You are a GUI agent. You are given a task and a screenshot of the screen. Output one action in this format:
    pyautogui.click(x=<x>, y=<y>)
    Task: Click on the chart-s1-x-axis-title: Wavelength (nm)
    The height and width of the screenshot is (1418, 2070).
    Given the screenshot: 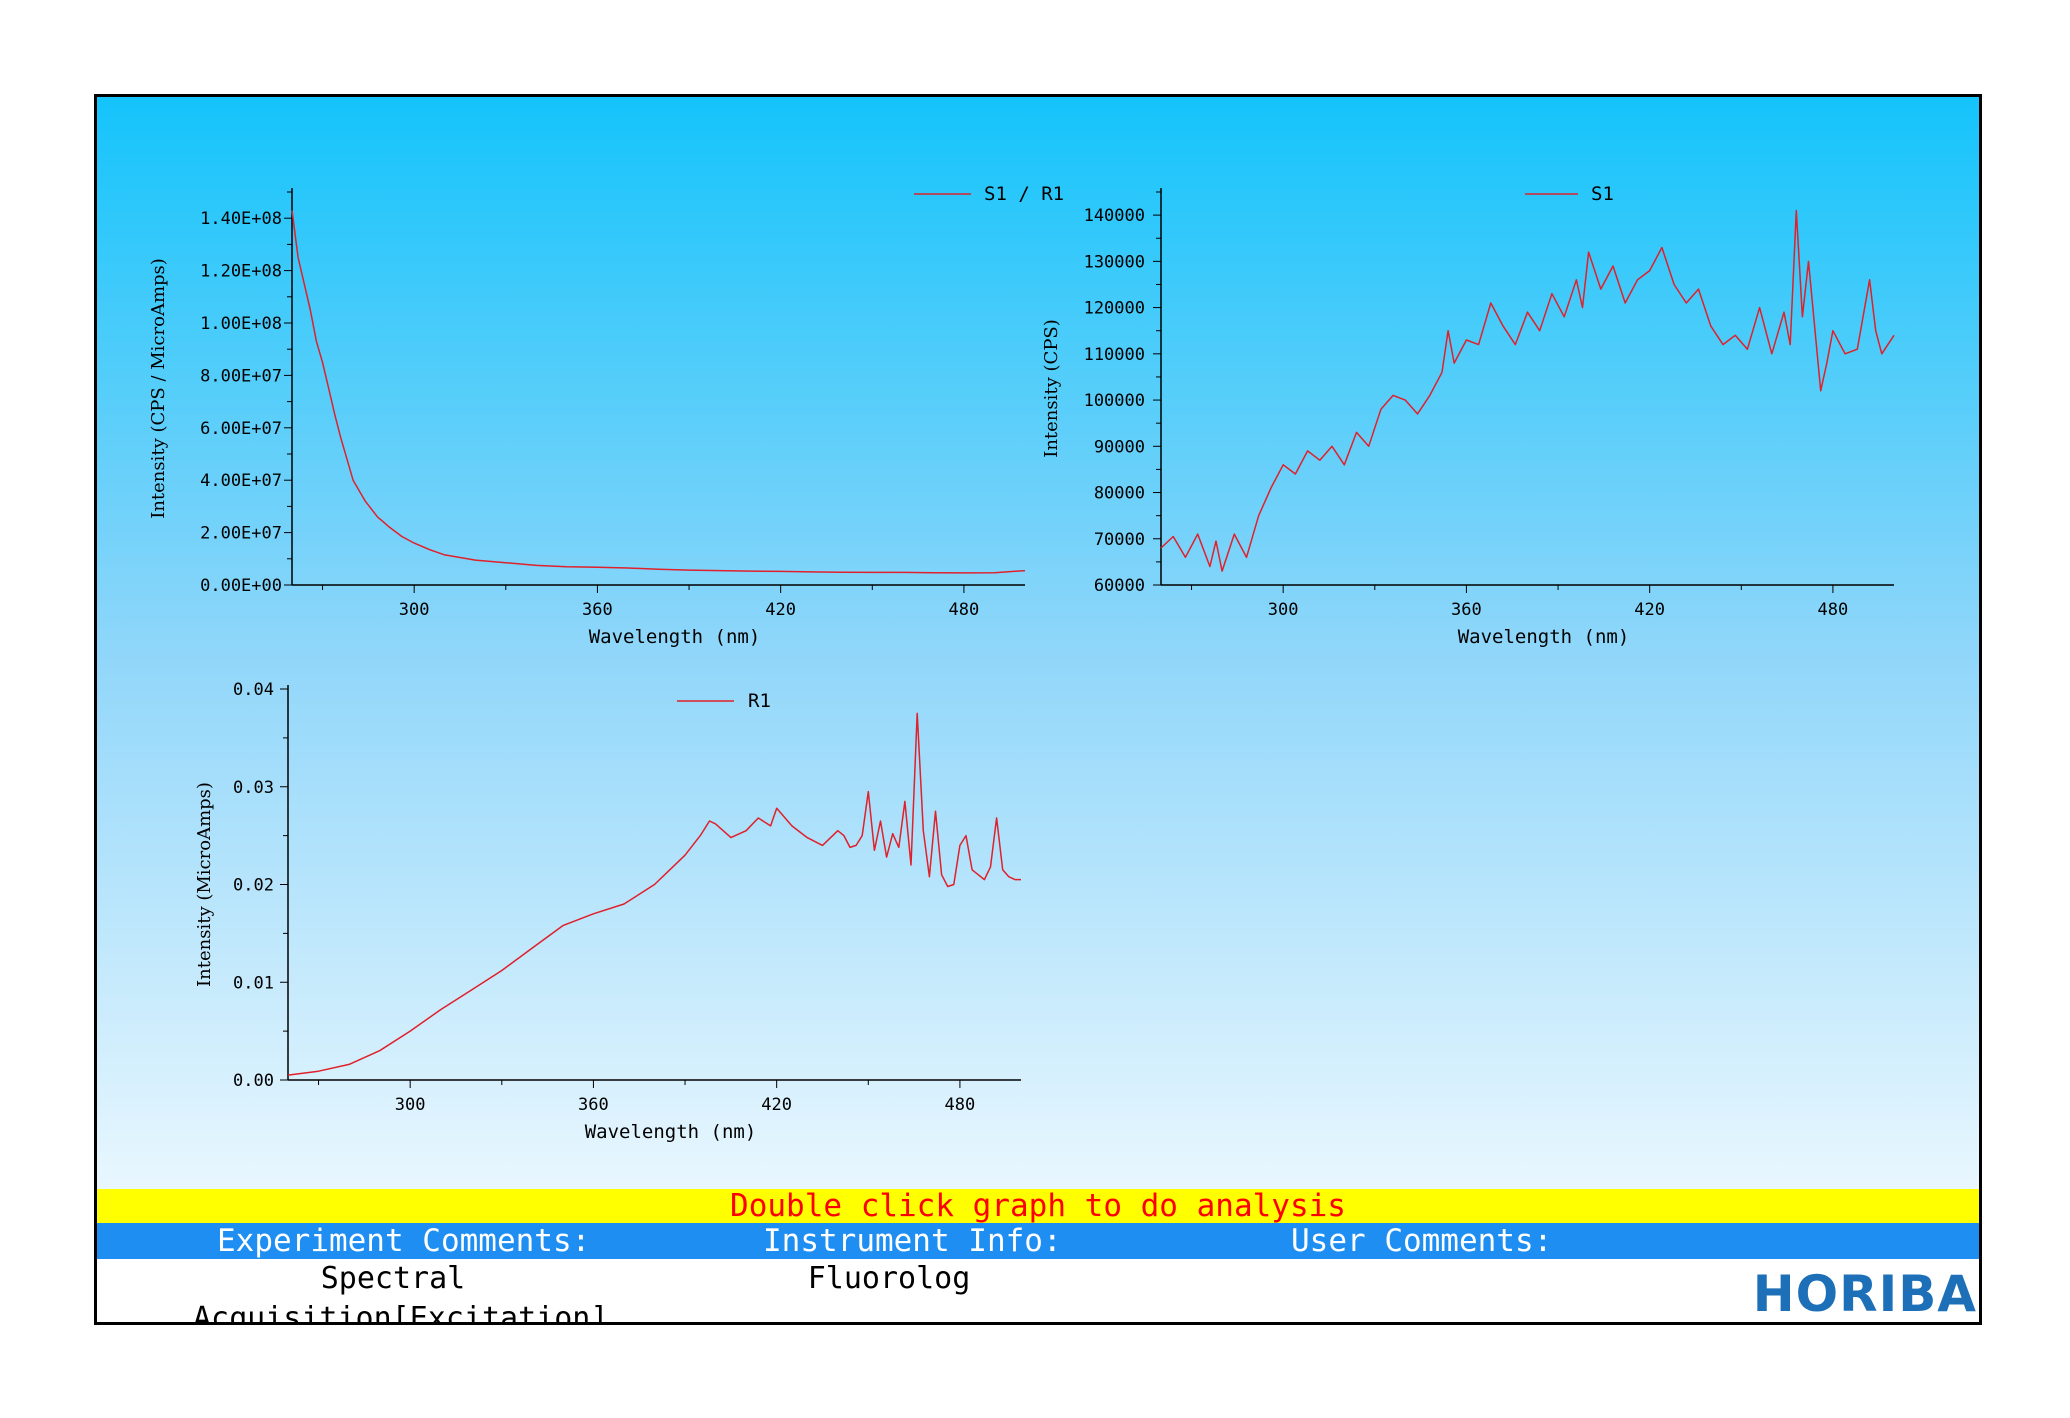 What is the action you would take?
    pyautogui.click(x=1544, y=637)
    